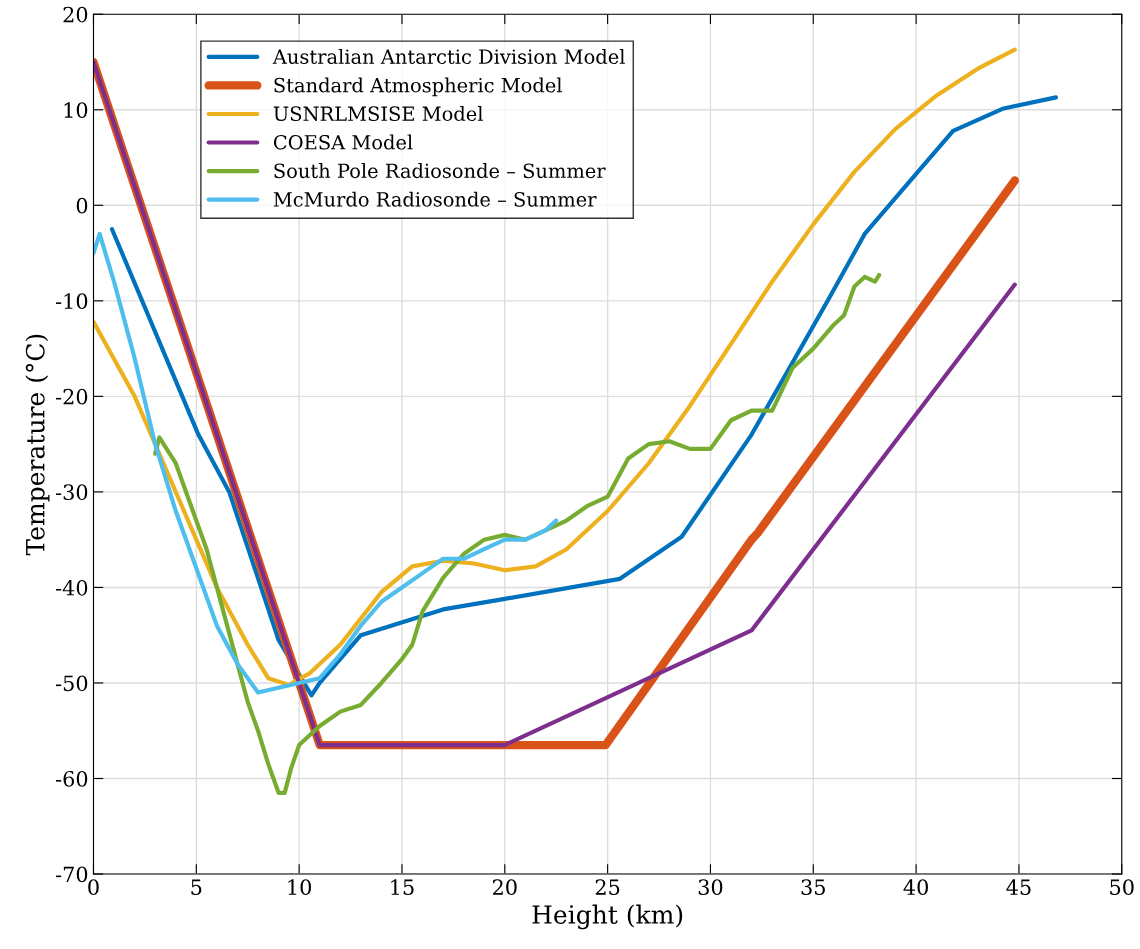 This screenshot has height=949, width=1140. I want to click on legend-label: Standard Atmospheric Model, so click(418, 87).